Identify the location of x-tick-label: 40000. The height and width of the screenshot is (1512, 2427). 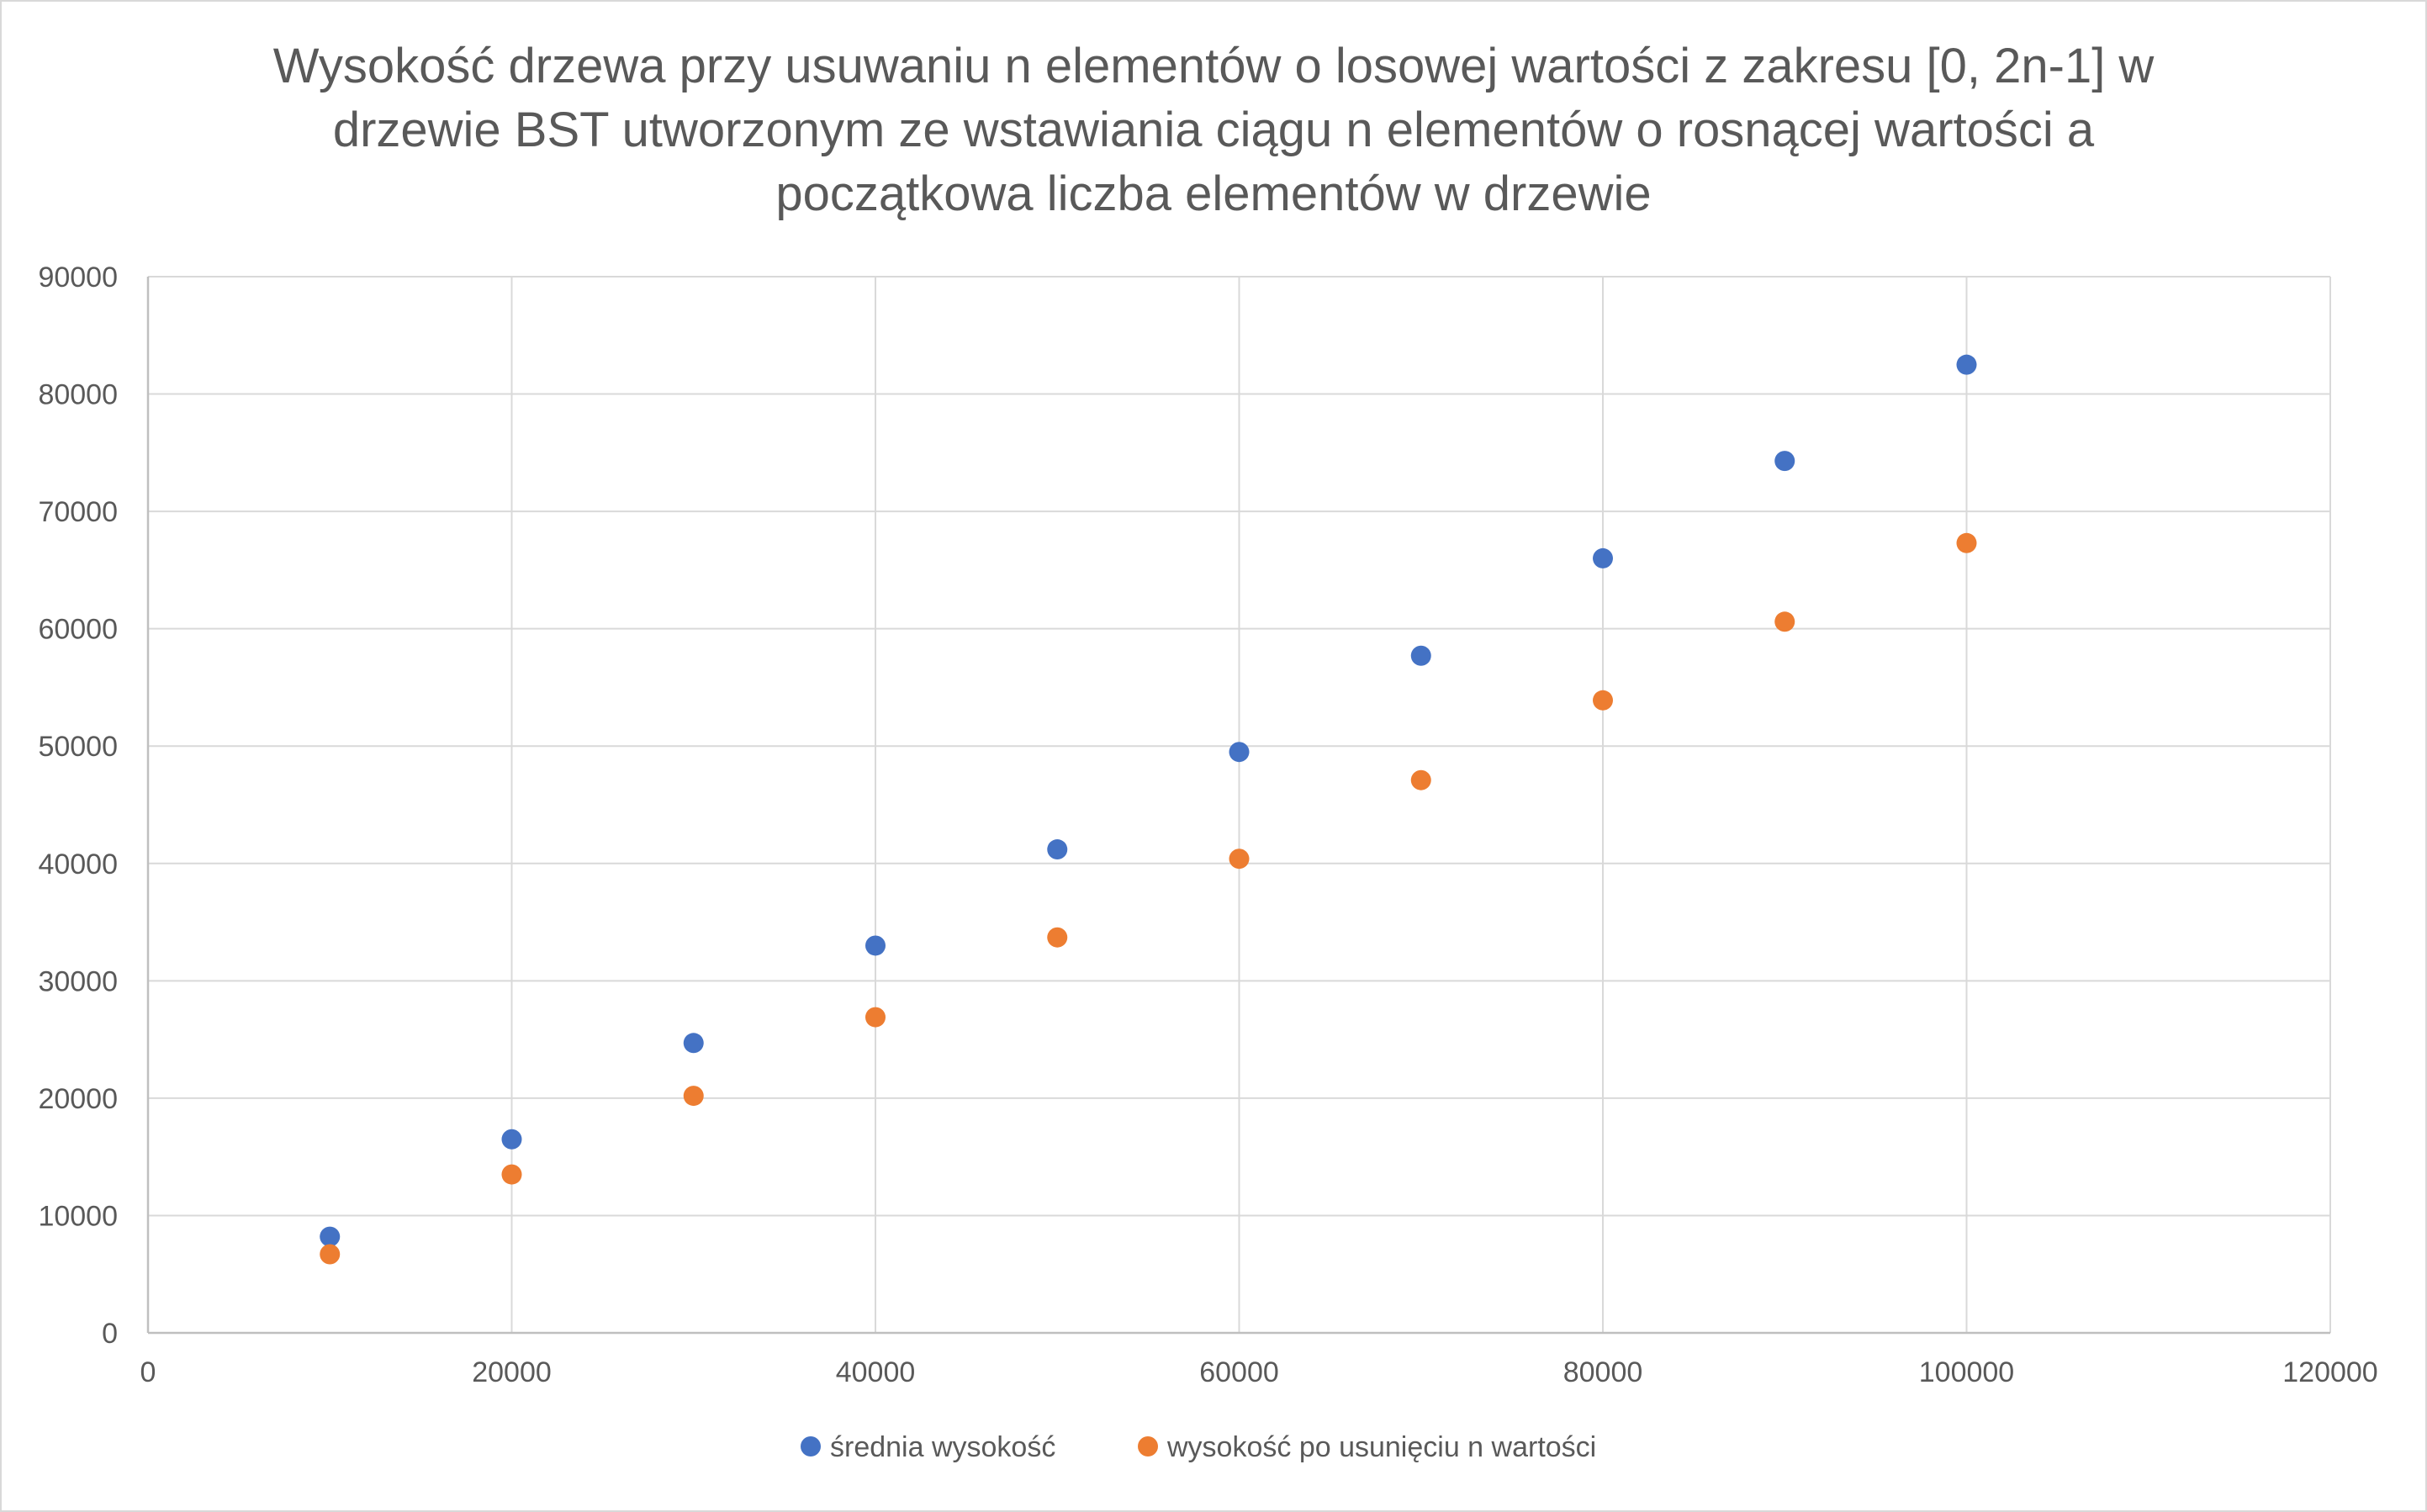
(876, 1372).